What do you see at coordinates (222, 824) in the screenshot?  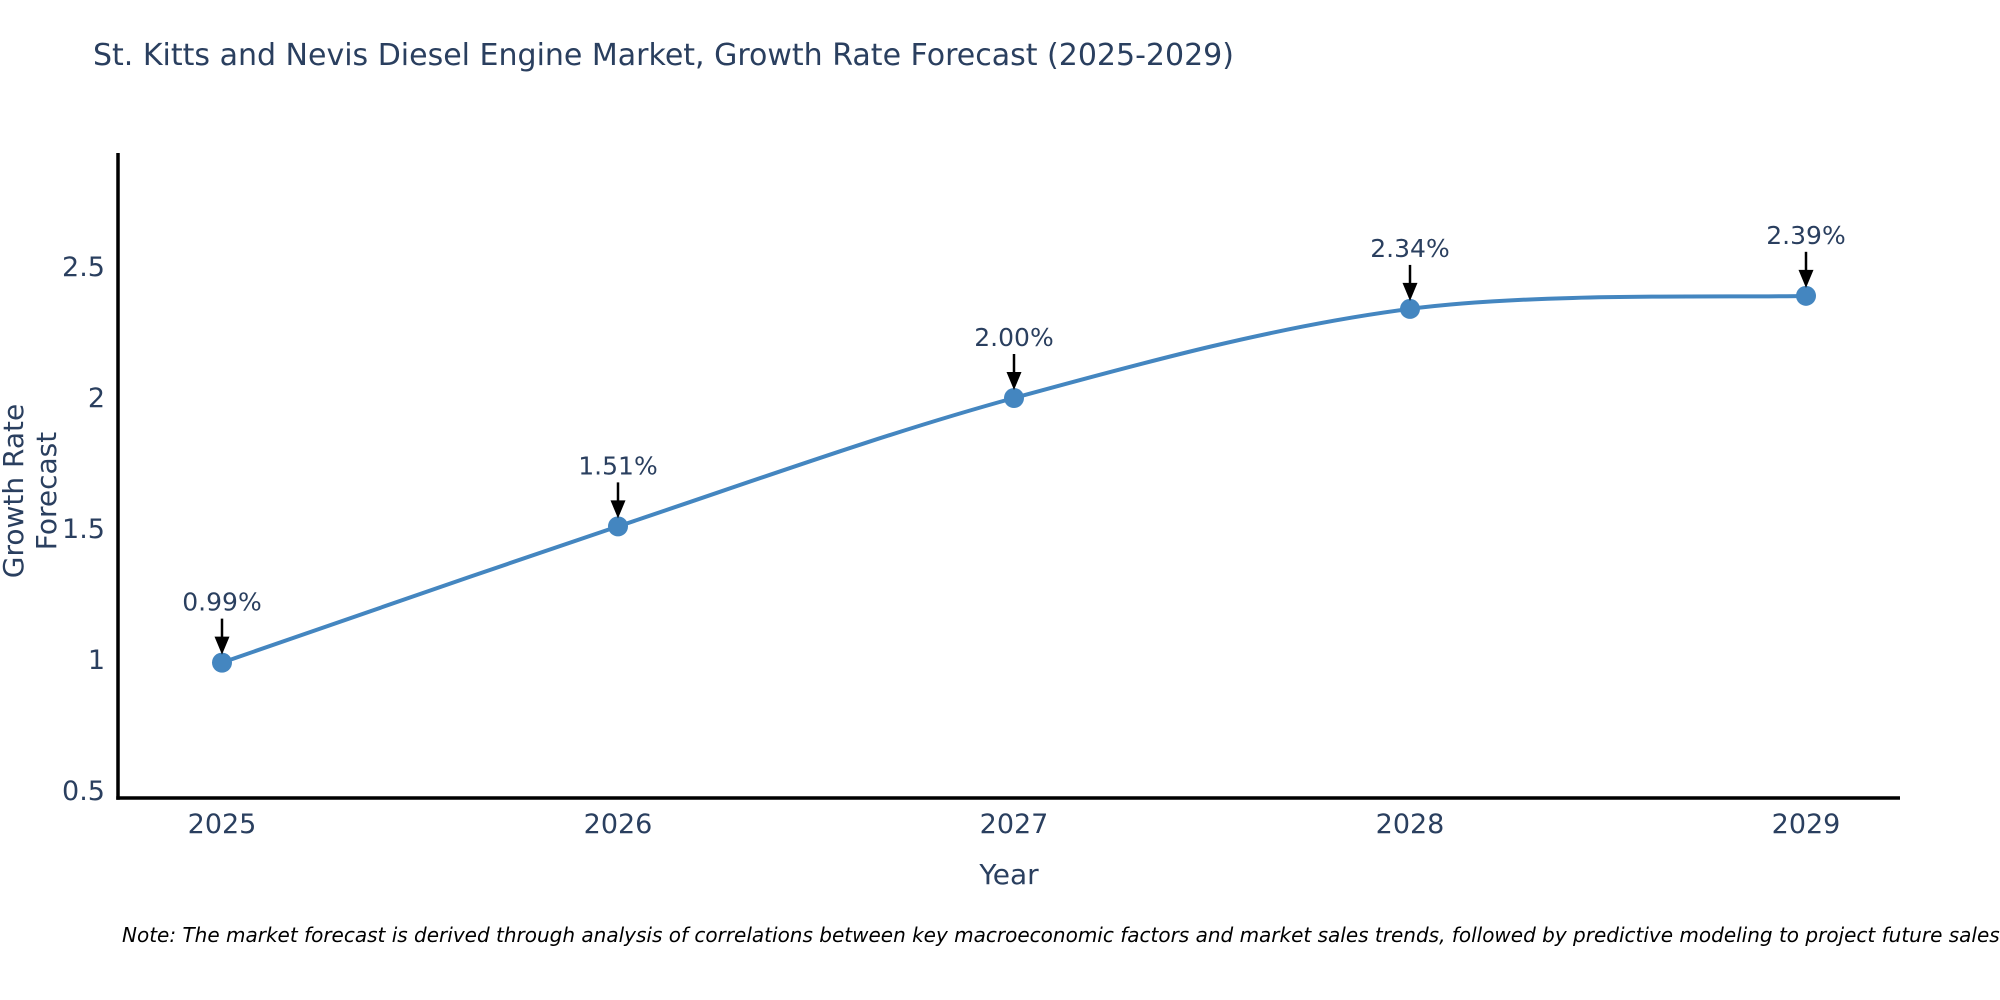 I see `x-tick-label: 2025` at bounding box center [222, 824].